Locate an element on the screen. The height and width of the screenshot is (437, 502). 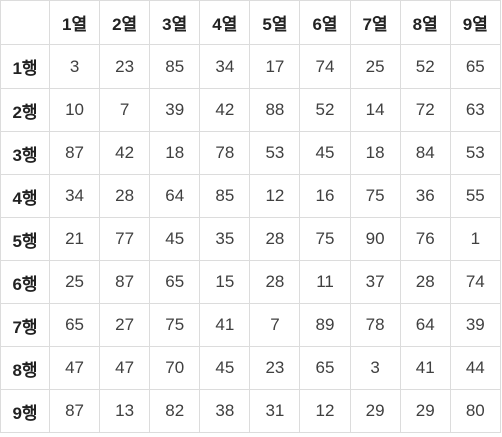
row-header: 2행 is located at coordinates (25, 110).